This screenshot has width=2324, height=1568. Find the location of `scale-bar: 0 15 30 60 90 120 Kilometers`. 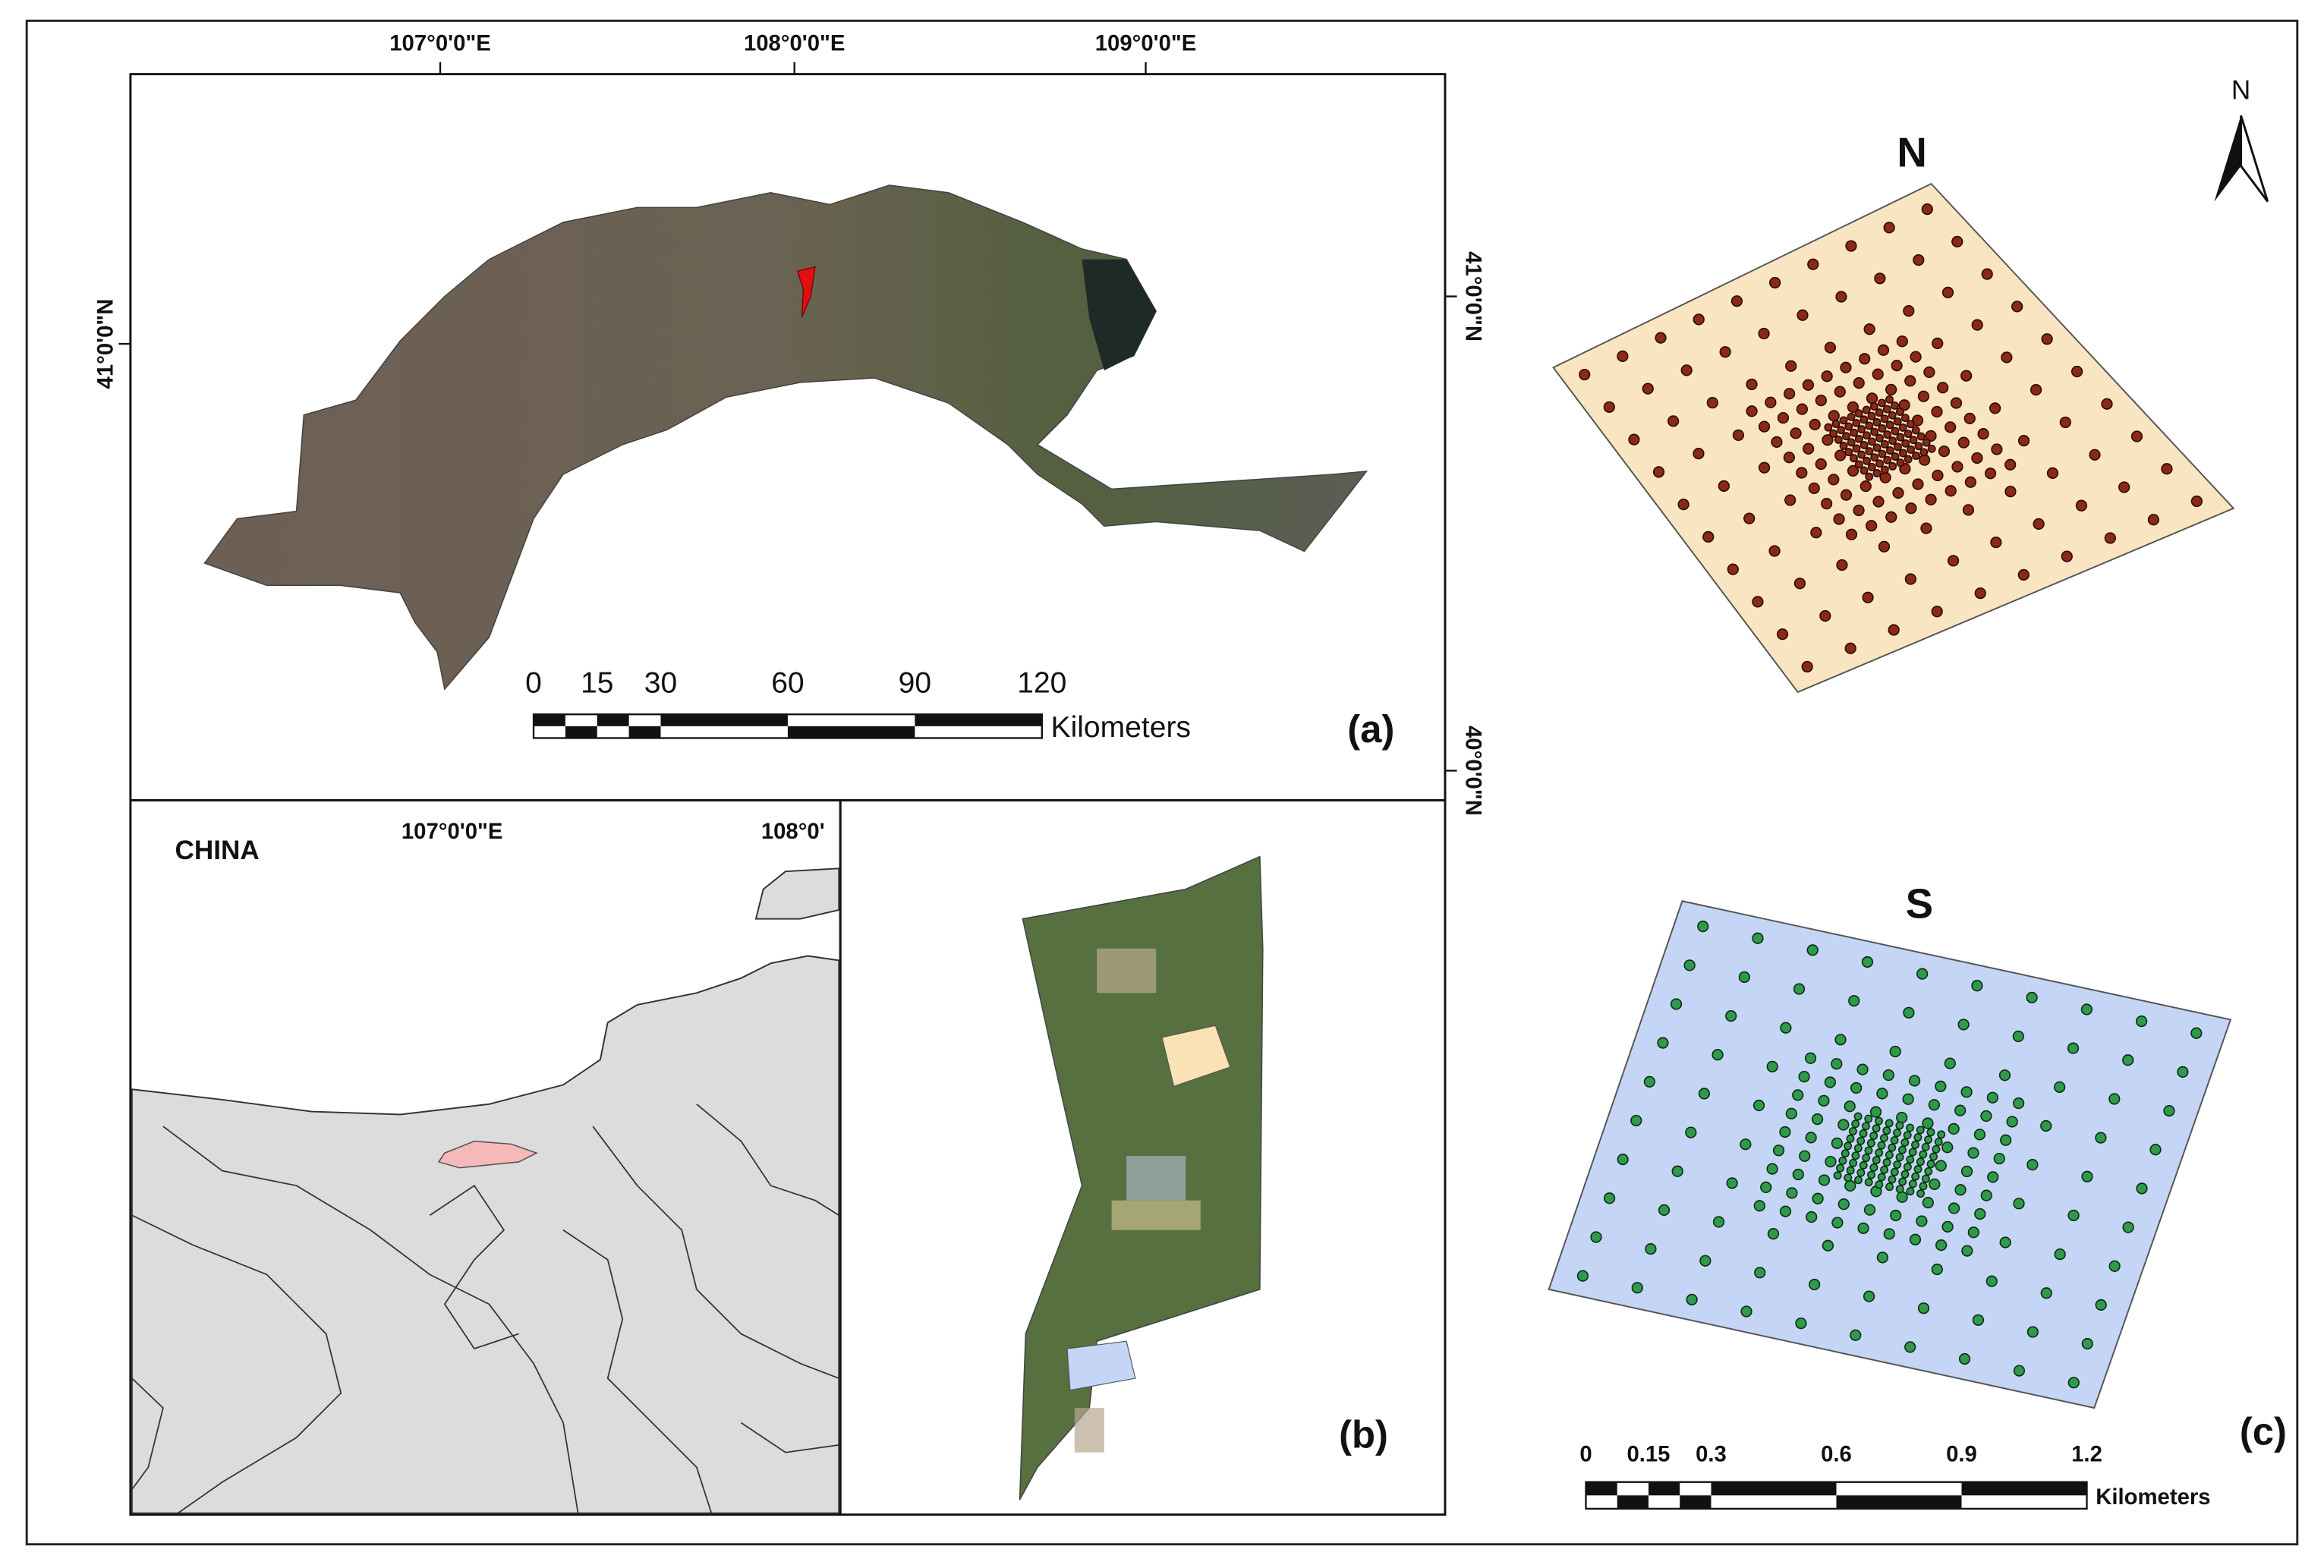

scale-bar: 0 15 30 60 90 120 Kilometers is located at coordinates (858, 705).